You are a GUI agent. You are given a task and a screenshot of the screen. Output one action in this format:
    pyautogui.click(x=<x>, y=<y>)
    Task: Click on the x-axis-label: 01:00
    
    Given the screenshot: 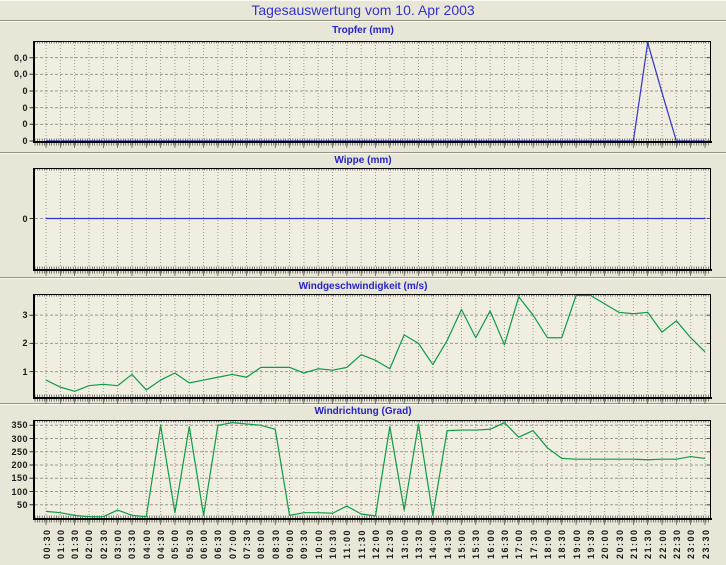 What is the action you would take?
    pyautogui.click(x=60, y=543)
    